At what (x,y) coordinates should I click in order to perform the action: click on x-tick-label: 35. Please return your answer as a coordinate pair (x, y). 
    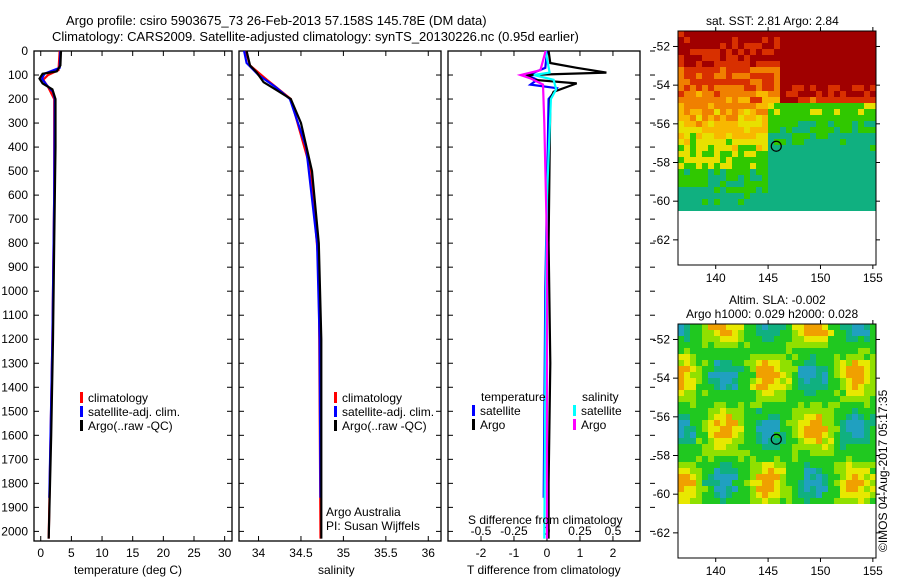
    Looking at the image, I should click on (344, 553).